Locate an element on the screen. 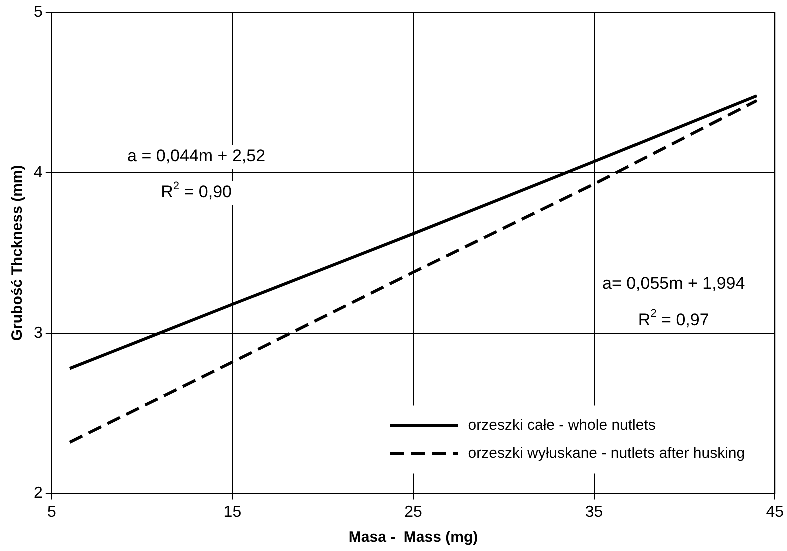 The width and height of the screenshot is (787, 551). y-tick-label: 5 is located at coordinates (38, 13).